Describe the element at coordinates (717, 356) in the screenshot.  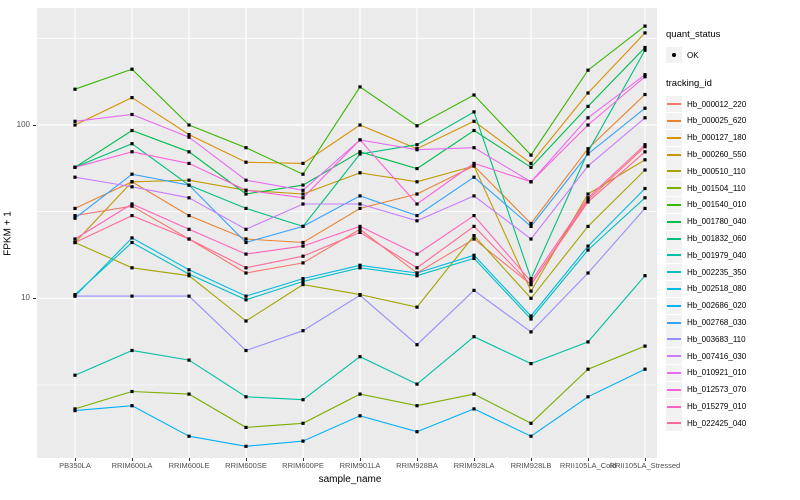
I see `legend-label: Hb_007416_030` at that location.